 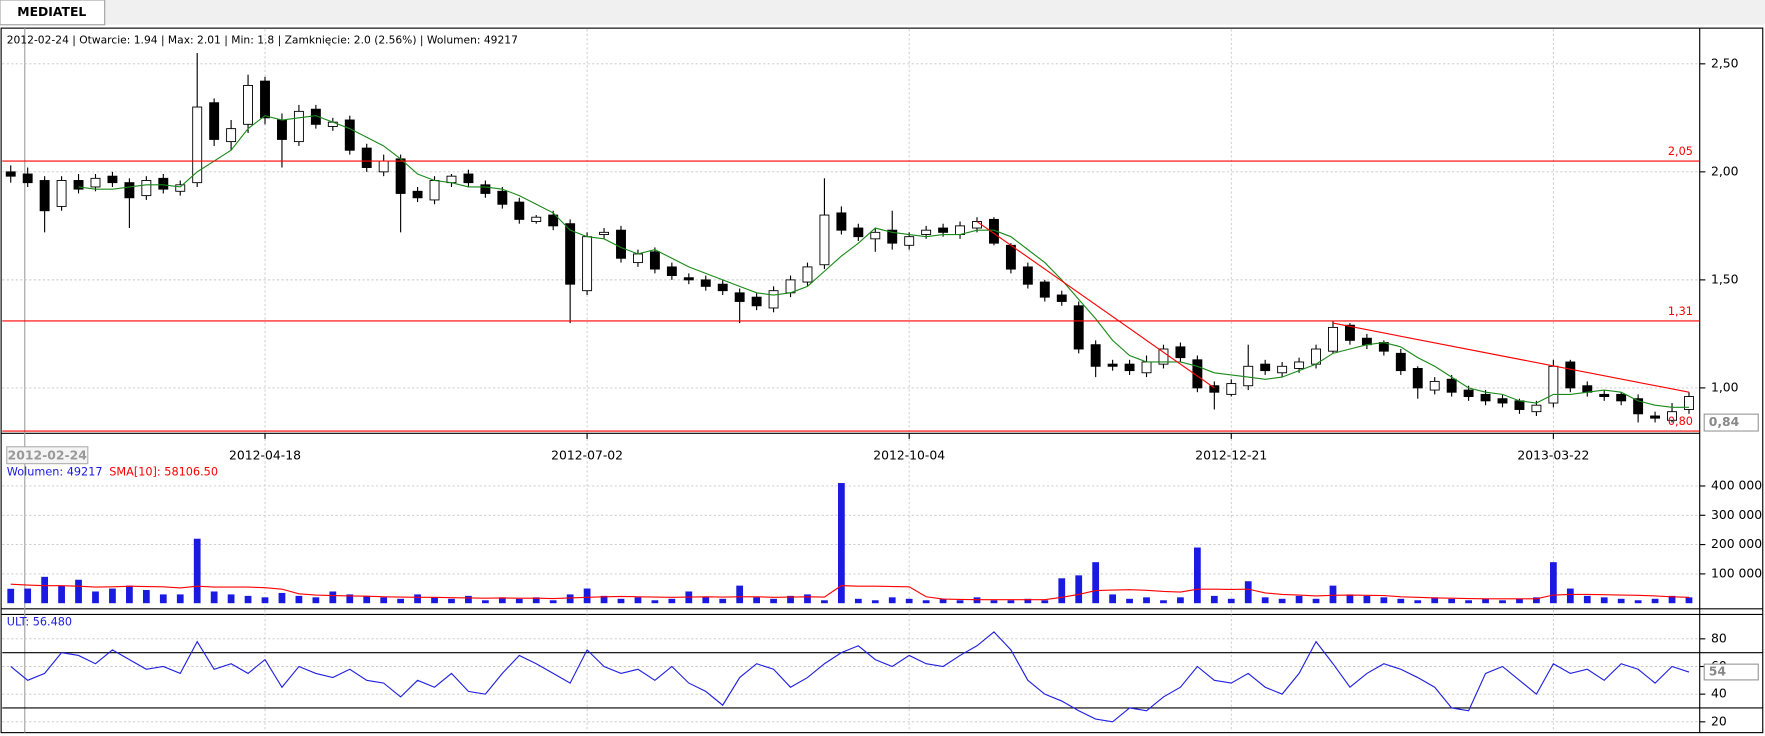 I want to click on tab, so click(x=53, y=13).